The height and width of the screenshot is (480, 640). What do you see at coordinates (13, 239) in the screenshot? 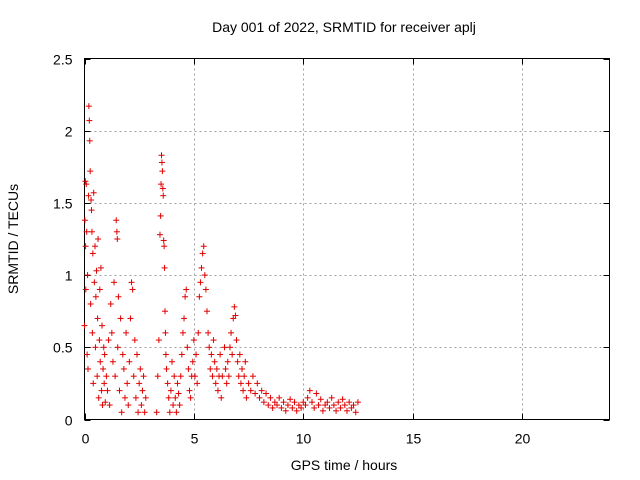
I see `y-axis-label: SRMTID / TECUs` at bounding box center [13, 239].